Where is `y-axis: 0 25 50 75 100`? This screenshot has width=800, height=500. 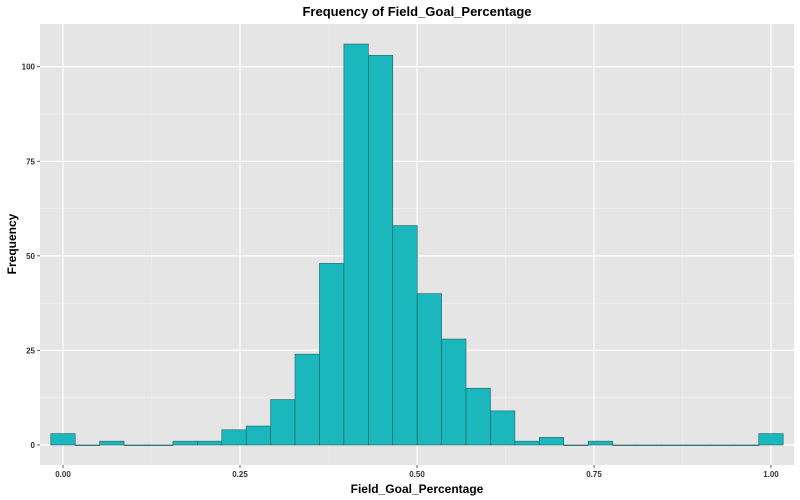 y-axis: 0 25 50 75 100 is located at coordinates (31, 256).